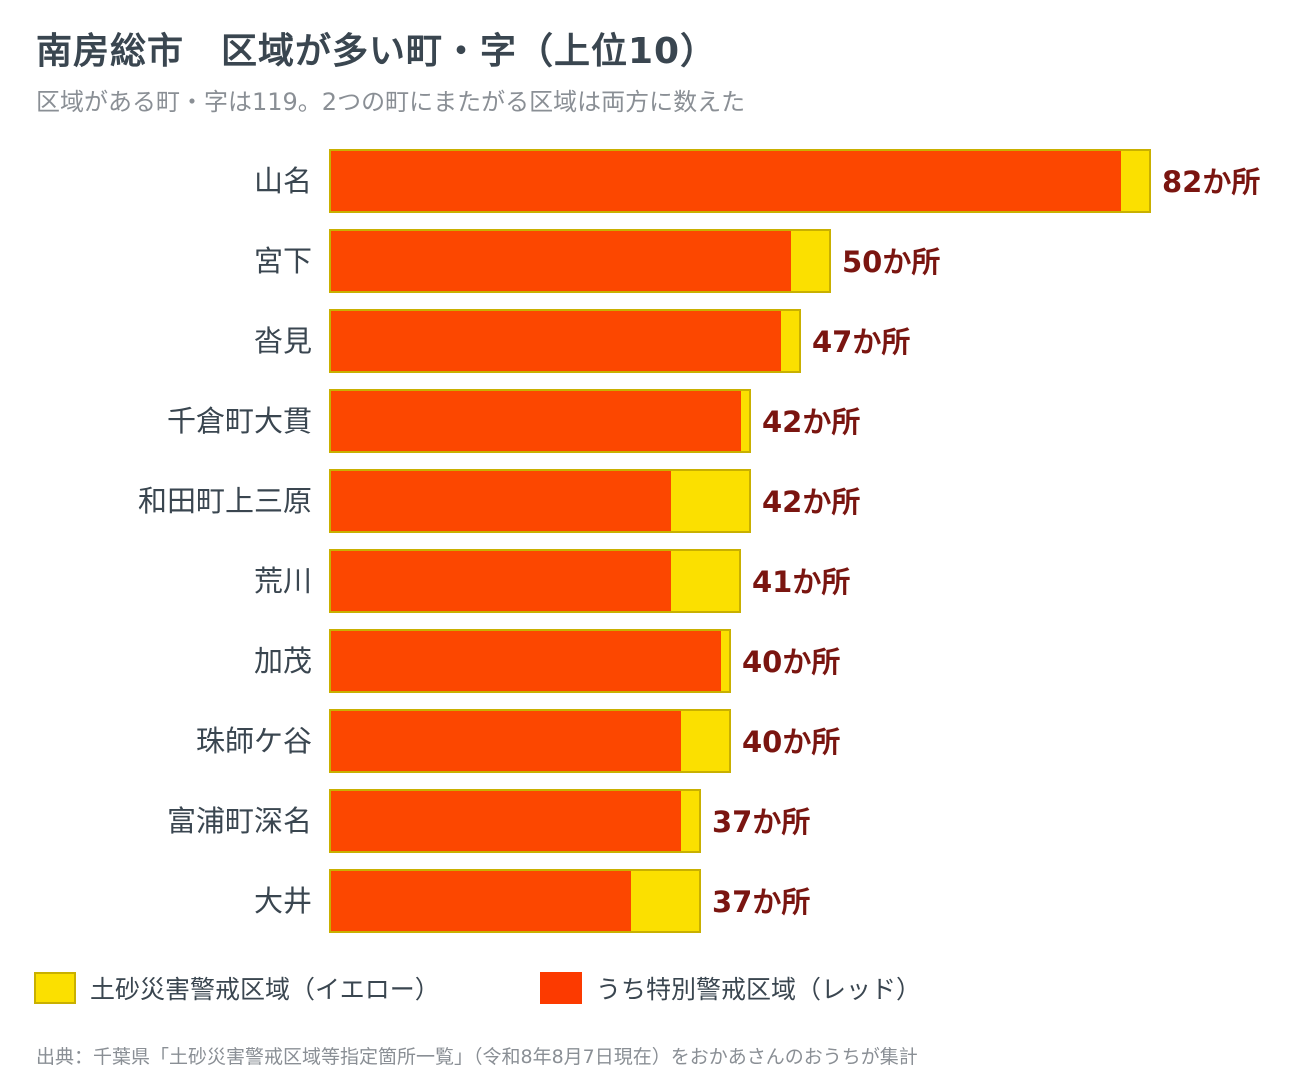 The width and height of the screenshot is (1300, 1090). I want to click on category-label: 珠師ケ谷, so click(254, 741).